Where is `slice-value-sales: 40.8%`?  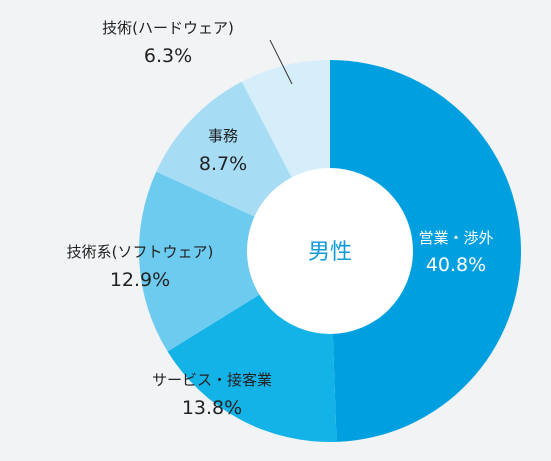 slice-value-sales: 40.8% is located at coordinates (456, 265).